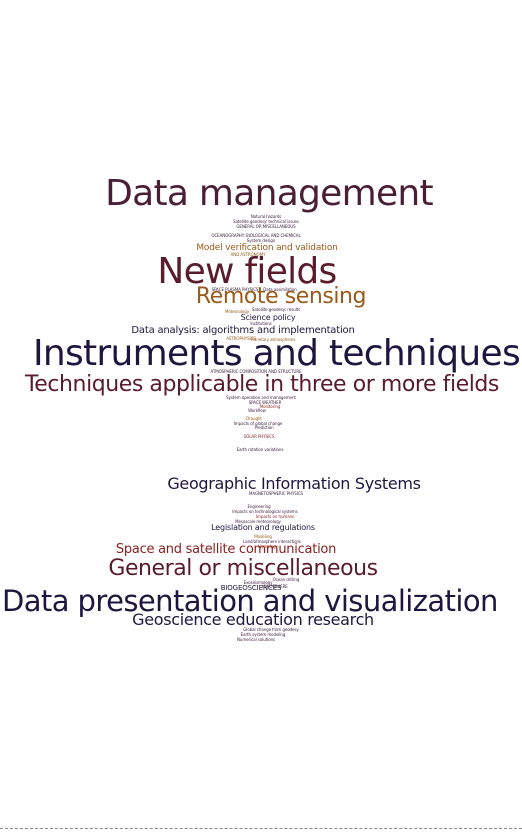 The width and height of the screenshot is (522, 833). Describe the element at coordinates (273, 339) in the screenshot. I see `word-planetary-atmospheres: Planetary atmospheres` at that location.